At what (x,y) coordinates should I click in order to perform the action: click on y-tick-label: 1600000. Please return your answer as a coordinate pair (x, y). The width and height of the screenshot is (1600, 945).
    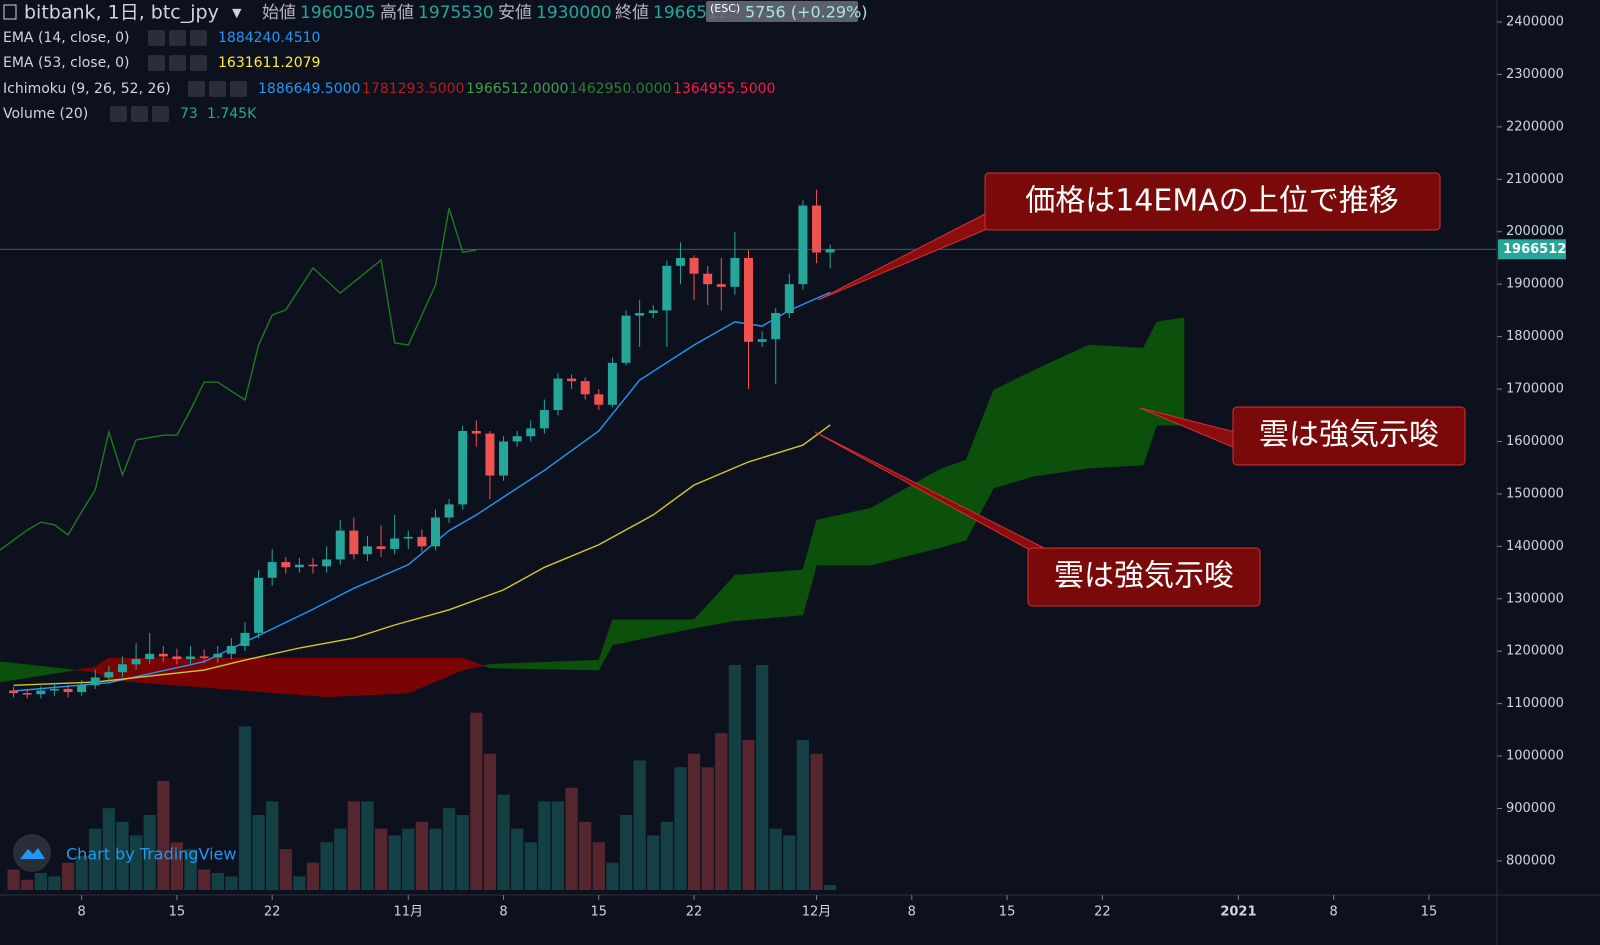
    Looking at the image, I should click on (1535, 441).